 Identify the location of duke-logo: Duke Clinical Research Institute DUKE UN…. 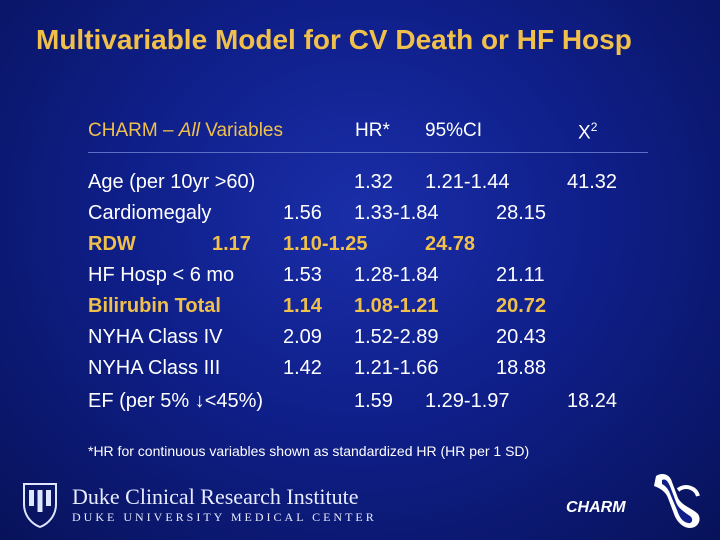
(197, 505).